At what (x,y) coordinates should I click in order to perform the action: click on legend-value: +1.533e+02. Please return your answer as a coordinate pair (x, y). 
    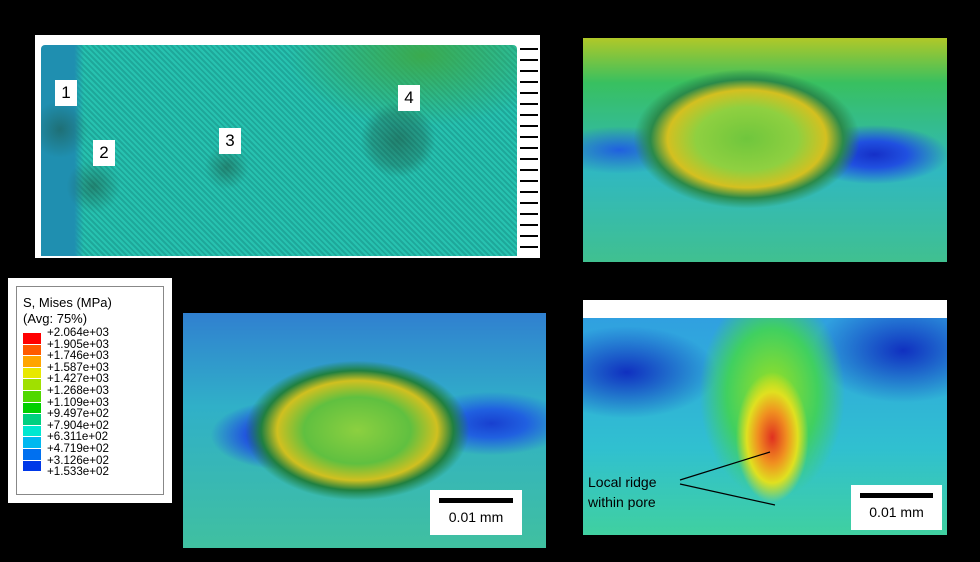
    Looking at the image, I should click on (78, 472).